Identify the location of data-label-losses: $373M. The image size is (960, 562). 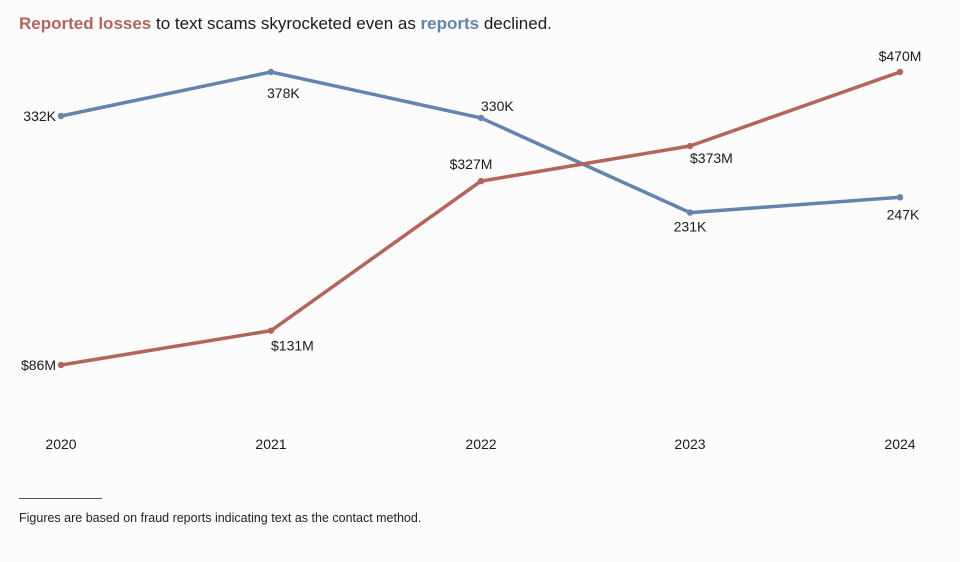
(711, 158).